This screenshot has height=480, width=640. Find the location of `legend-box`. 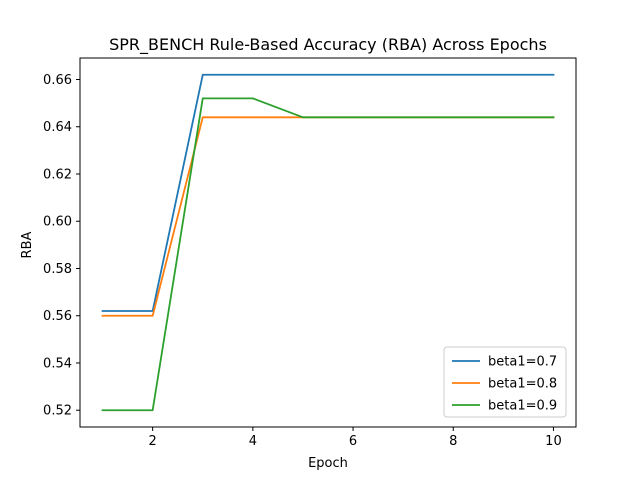

legend-box is located at coordinates (505, 382).